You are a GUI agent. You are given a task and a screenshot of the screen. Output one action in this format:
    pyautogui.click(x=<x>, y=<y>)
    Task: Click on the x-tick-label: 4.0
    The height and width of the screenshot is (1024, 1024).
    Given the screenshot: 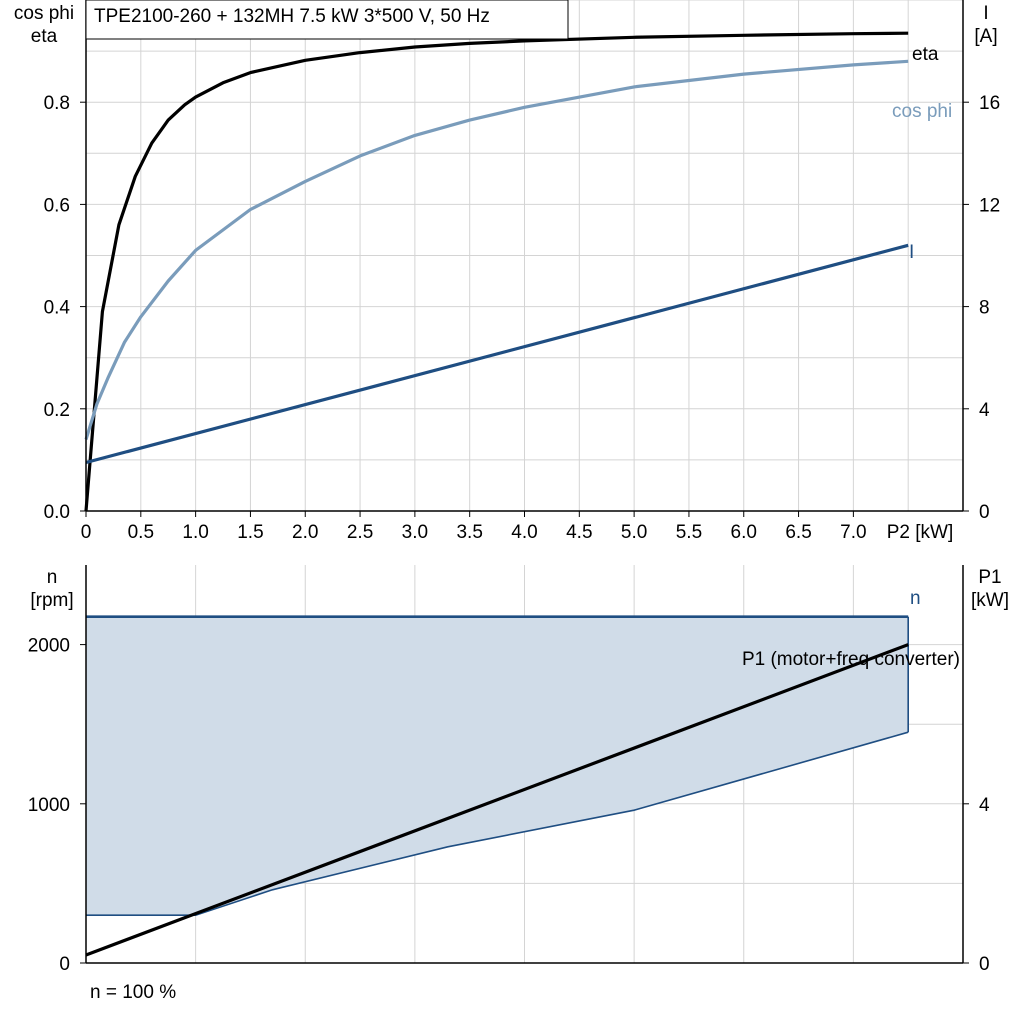 What is the action you would take?
    pyautogui.click(x=524, y=532)
    